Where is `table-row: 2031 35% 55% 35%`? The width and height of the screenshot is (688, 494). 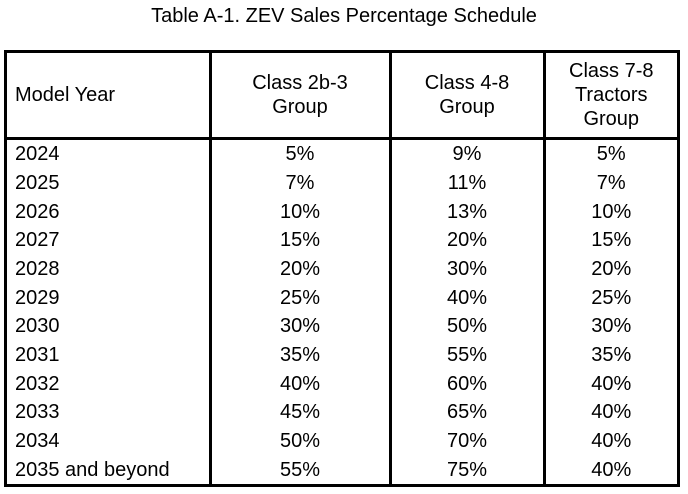
table-row: 2031 35% 55% 35% is located at coordinates (342, 355).